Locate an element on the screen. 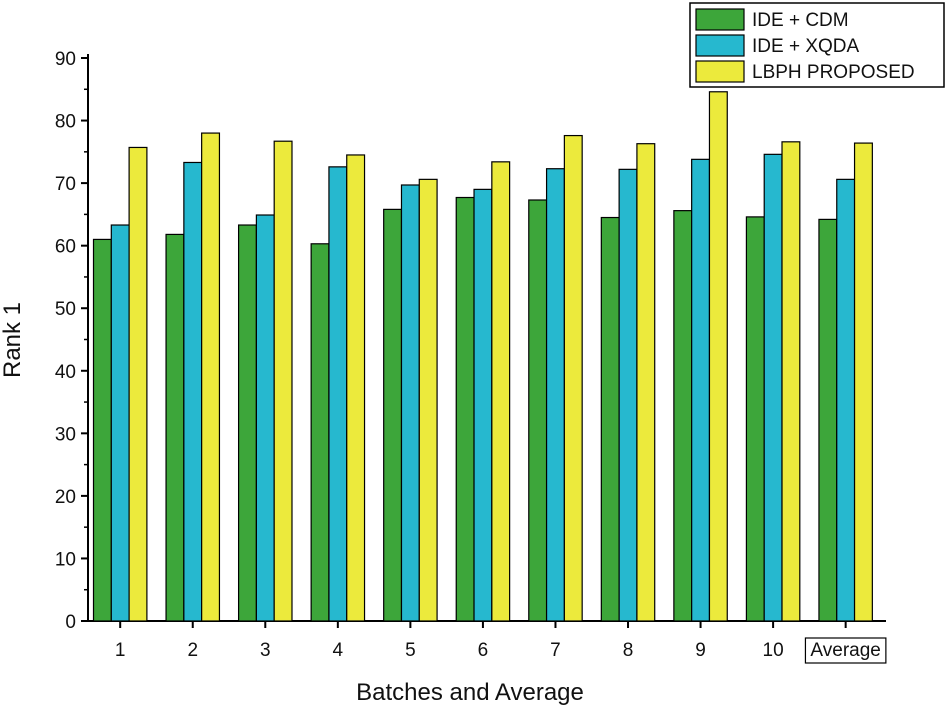 This screenshot has width=950, height=711. legend-label: LBPH PROPOSED is located at coordinates (833, 72).